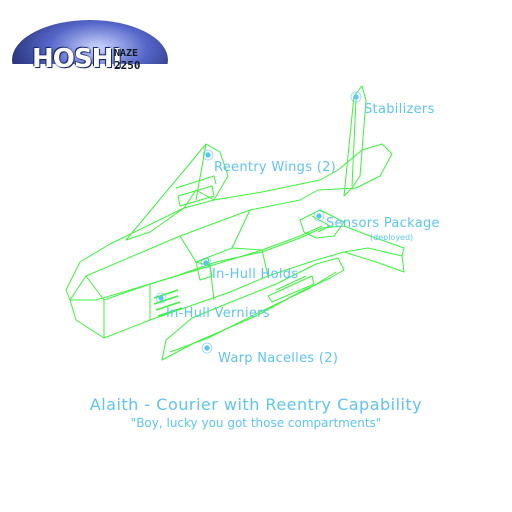 This screenshot has height=512, width=512. Describe the element at coordinates (356, 97) in the screenshot. I see `stabilizers-marker` at that location.